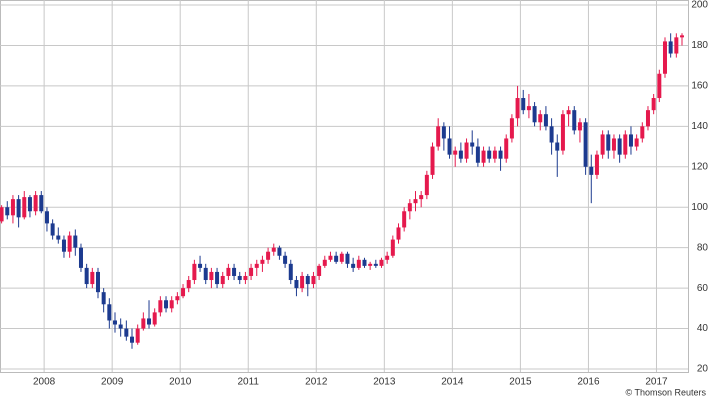 The height and width of the screenshot is (405, 710). Describe the element at coordinates (699, 86) in the screenshot. I see `y-tick-label: 160` at that location.